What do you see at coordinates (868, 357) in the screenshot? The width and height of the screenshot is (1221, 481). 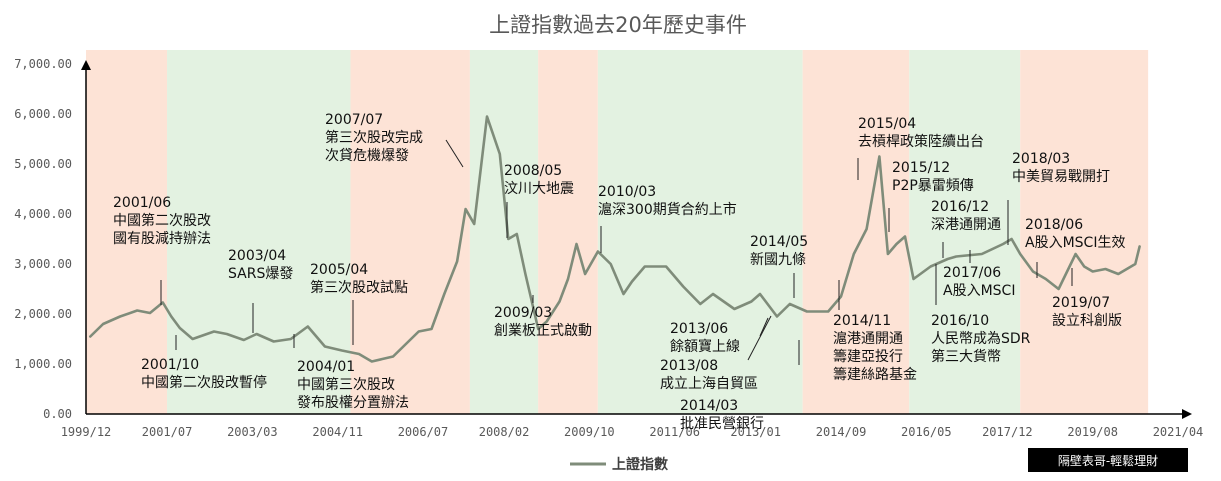 I see `annotation-text: 籌建亞投行` at bounding box center [868, 357].